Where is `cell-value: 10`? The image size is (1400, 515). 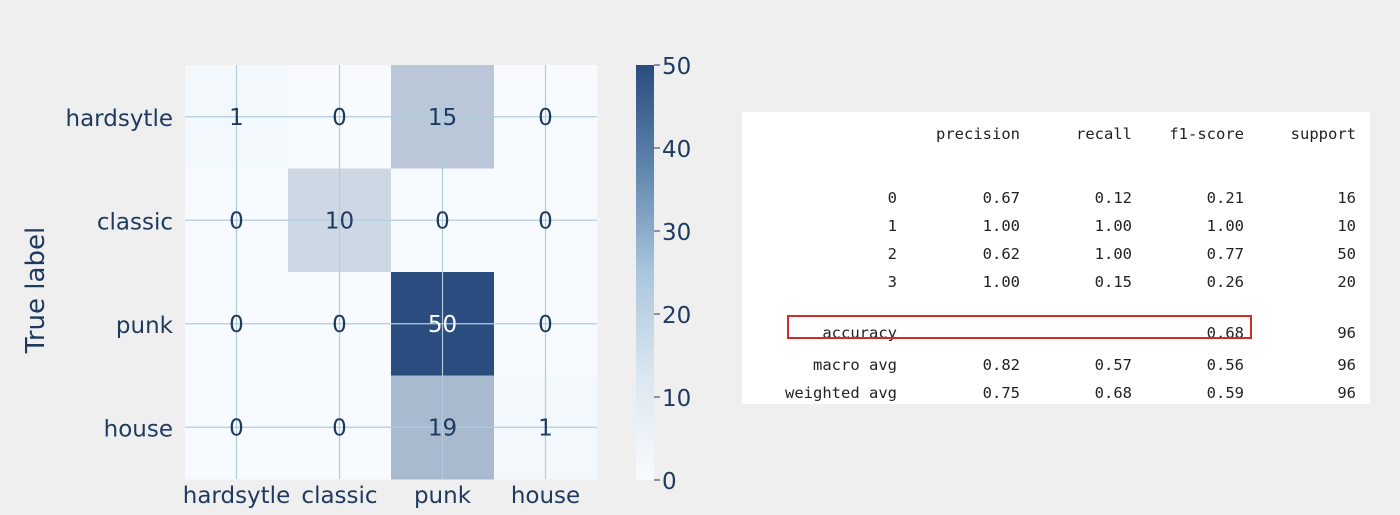 cell-value: 10 is located at coordinates (339, 221).